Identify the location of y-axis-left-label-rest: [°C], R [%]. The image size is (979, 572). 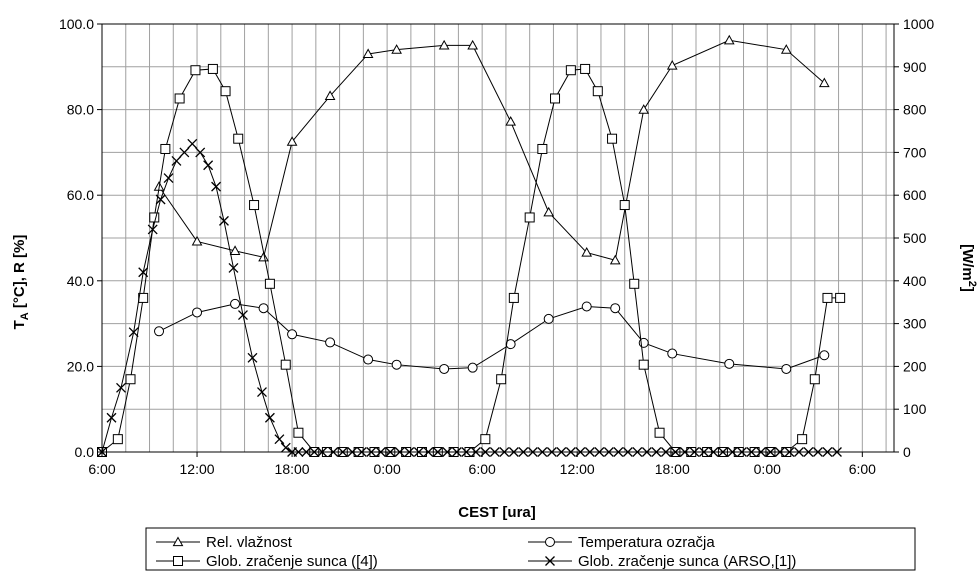
(19, 274).